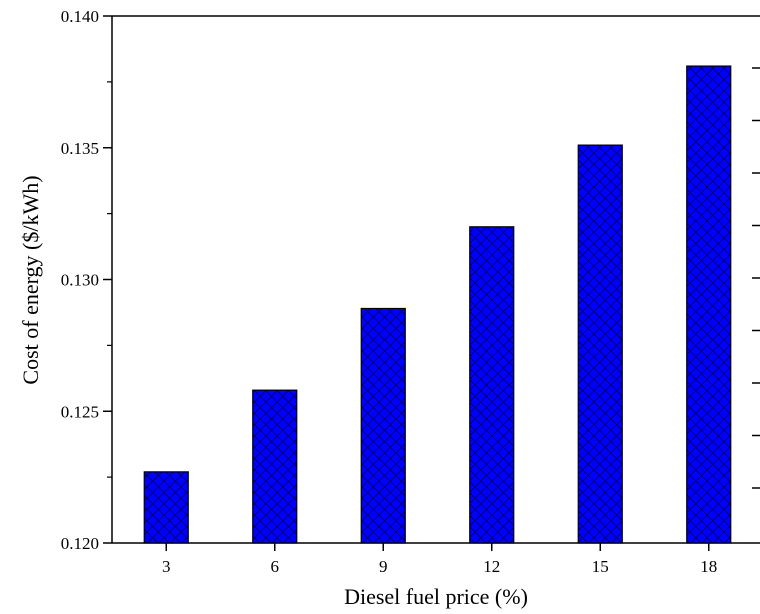  What do you see at coordinates (80, 411) in the screenshot?
I see `y-tick-label: 0.125` at bounding box center [80, 411].